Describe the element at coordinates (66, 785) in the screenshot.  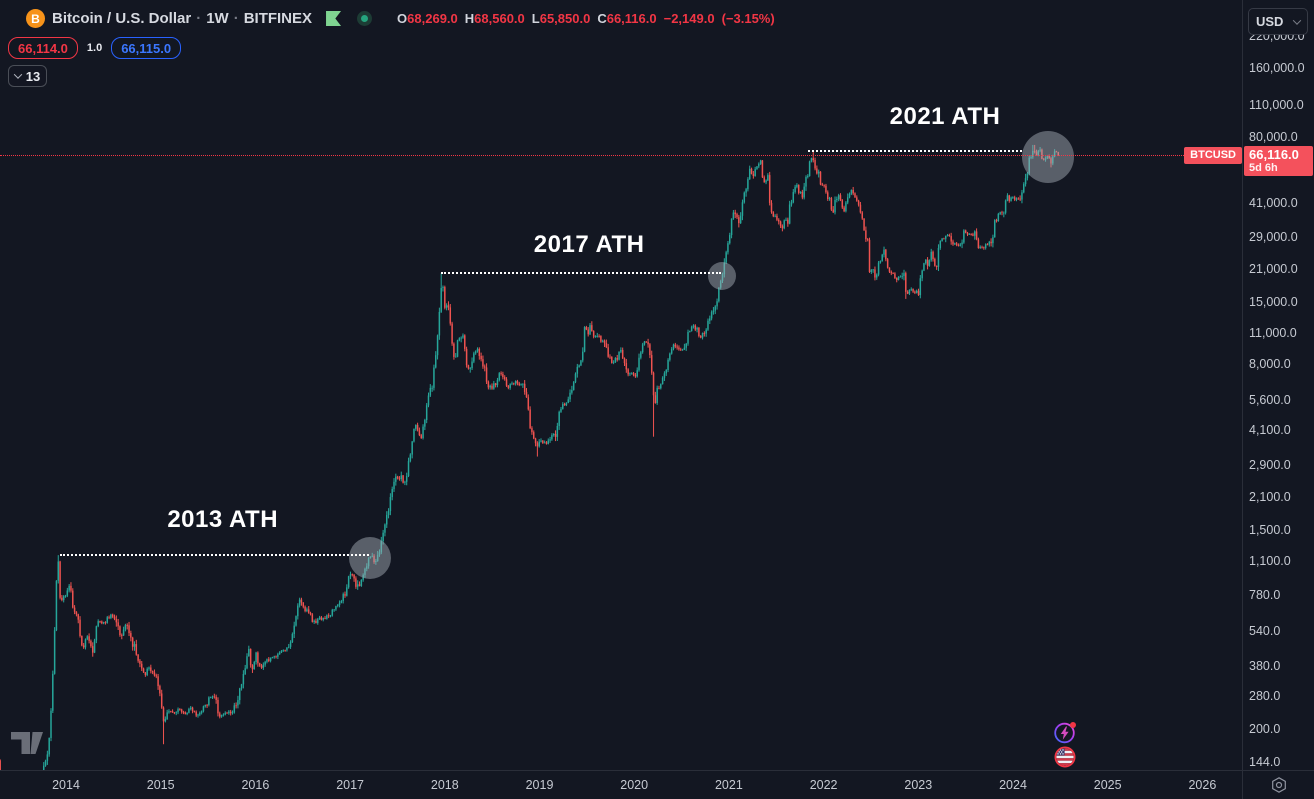
I see `year-label: 2014` at that location.